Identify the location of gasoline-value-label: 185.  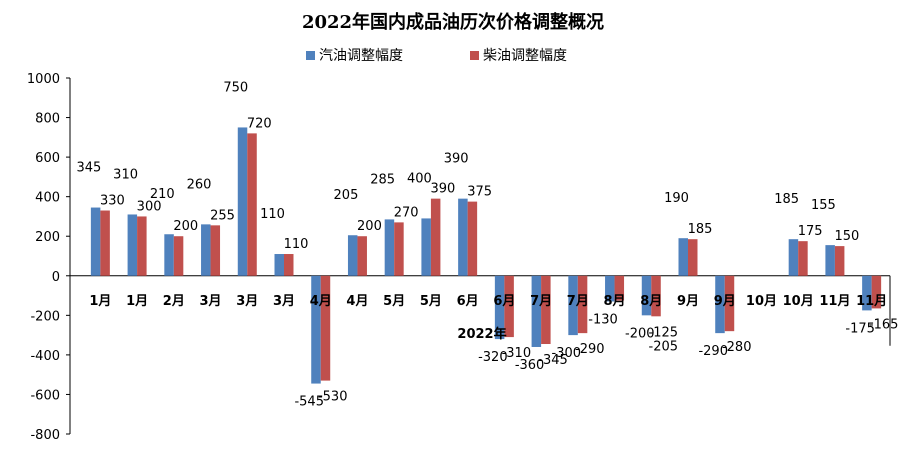
(786, 199).